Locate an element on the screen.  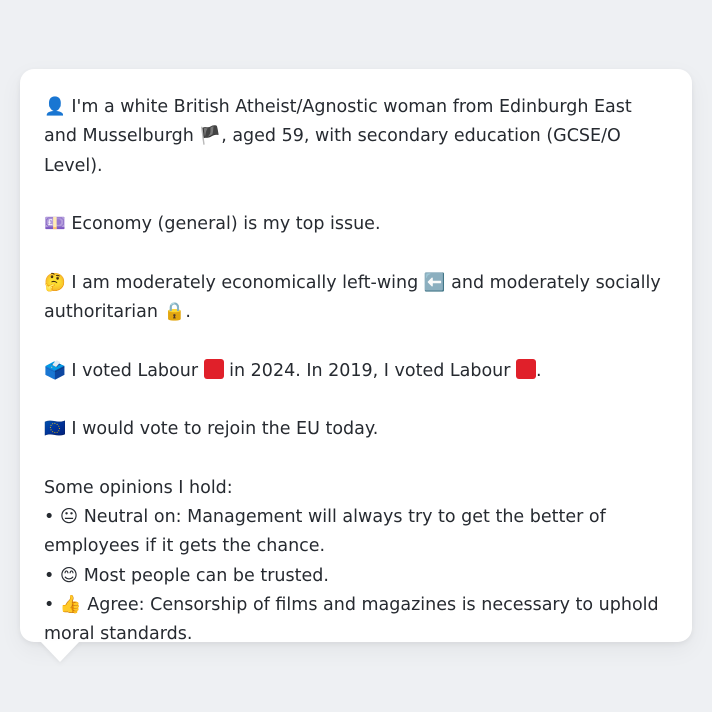
thumbs-up-icon: 👍 is located at coordinates (70, 605).